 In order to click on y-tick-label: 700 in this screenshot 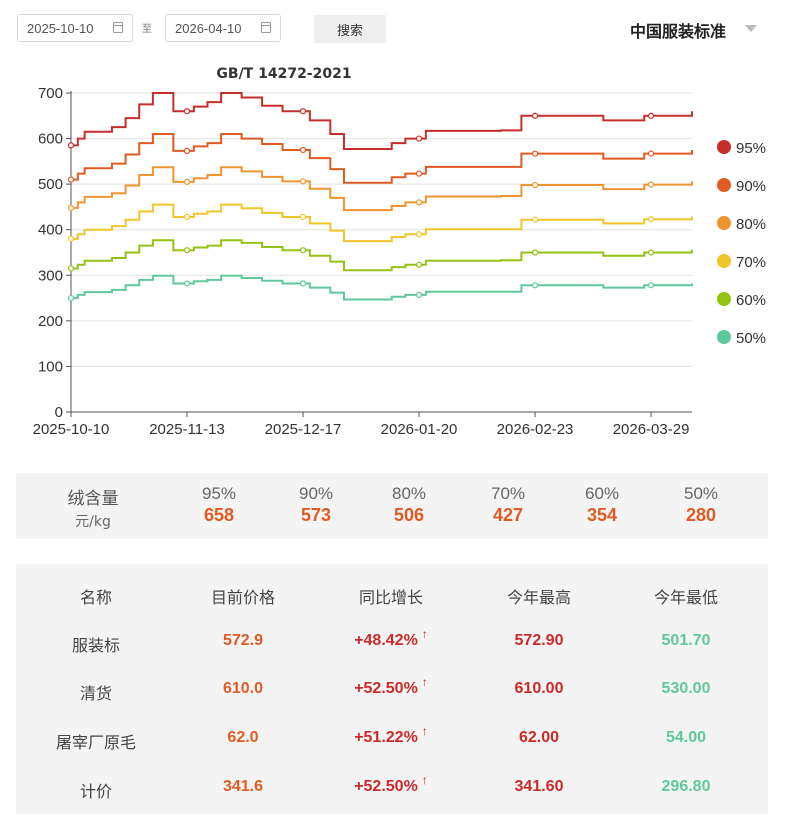, I will do `click(50, 93)`.